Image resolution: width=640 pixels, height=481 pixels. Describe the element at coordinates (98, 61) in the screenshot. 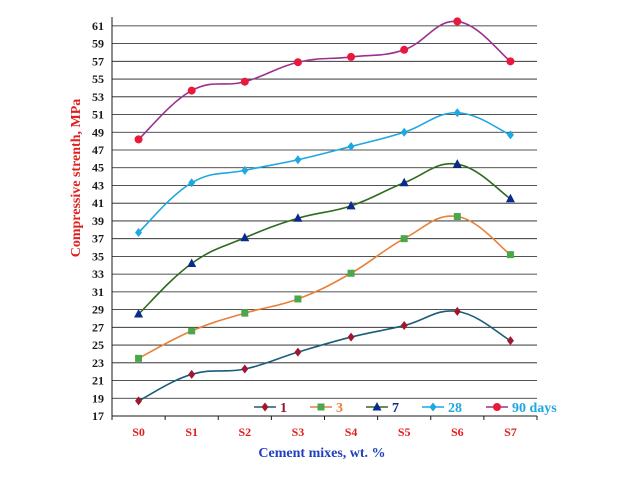

I see `y-tick-label: 57` at that location.